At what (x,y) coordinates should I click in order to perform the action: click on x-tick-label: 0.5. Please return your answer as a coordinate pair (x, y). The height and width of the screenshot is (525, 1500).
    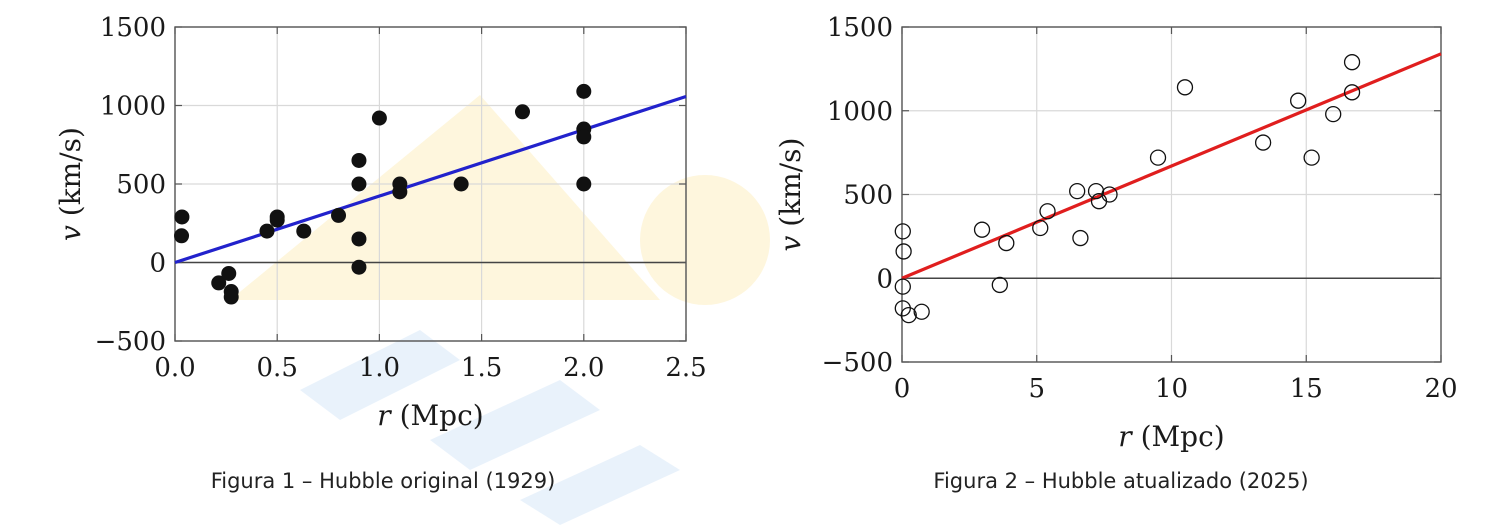
    Looking at the image, I should click on (277, 368).